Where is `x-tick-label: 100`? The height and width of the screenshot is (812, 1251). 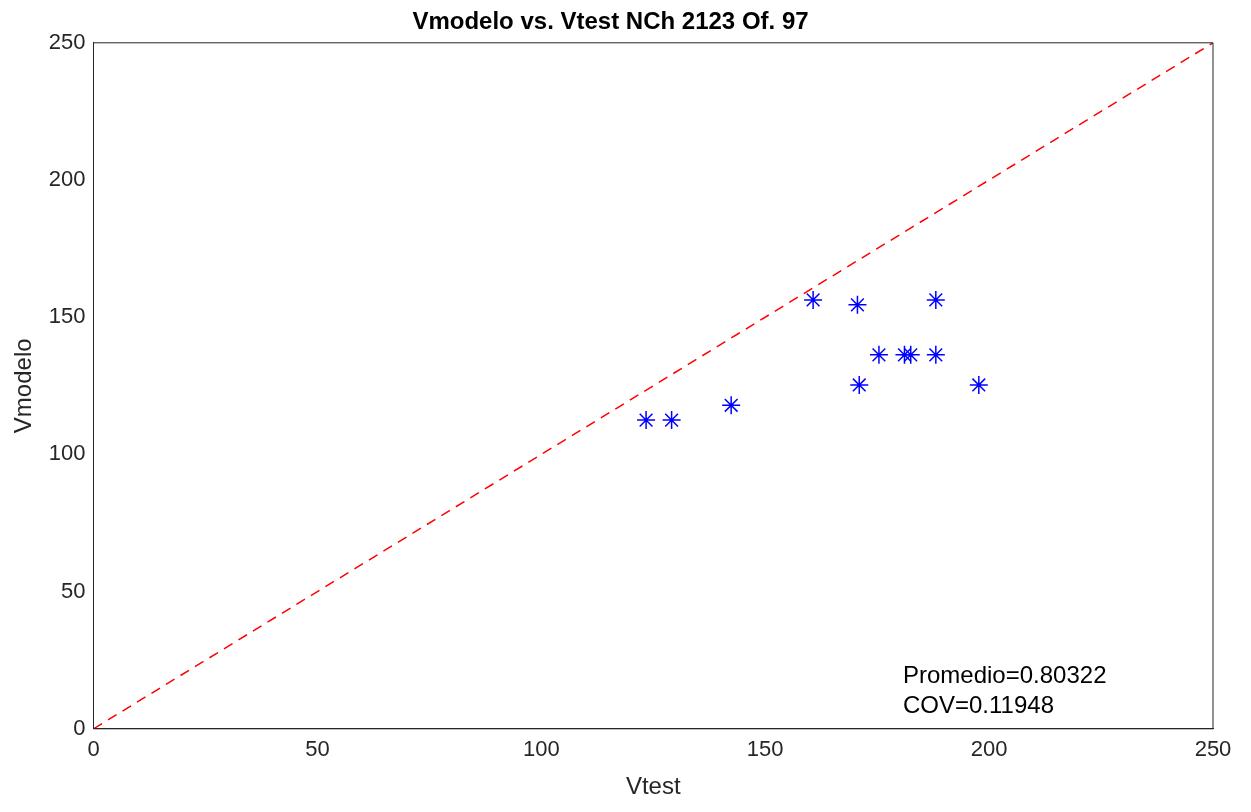
x-tick-label: 100 is located at coordinates (541, 749).